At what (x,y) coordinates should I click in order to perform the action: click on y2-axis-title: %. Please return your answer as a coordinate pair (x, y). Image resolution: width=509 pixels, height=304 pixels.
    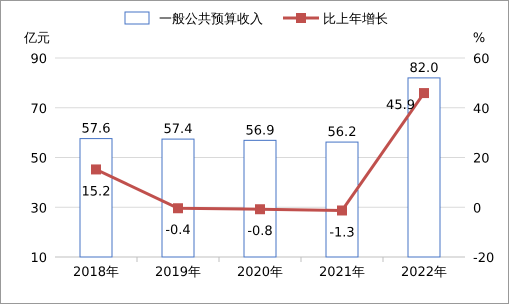
    Looking at the image, I should click on (479, 38).